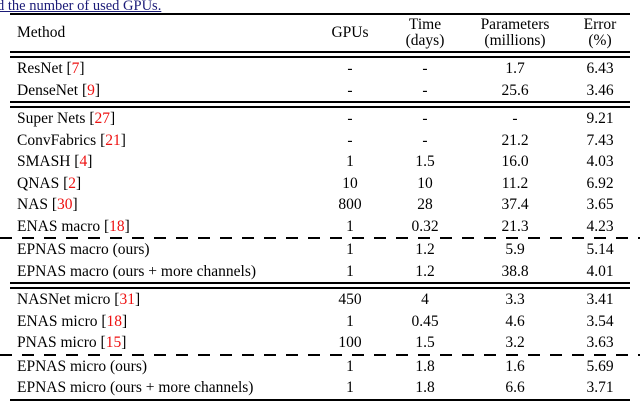 The height and width of the screenshot is (402, 640). What do you see at coordinates (515, 90) in the screenshot?
I see `params-cell: 25.6` at bounding box center [515, 90].